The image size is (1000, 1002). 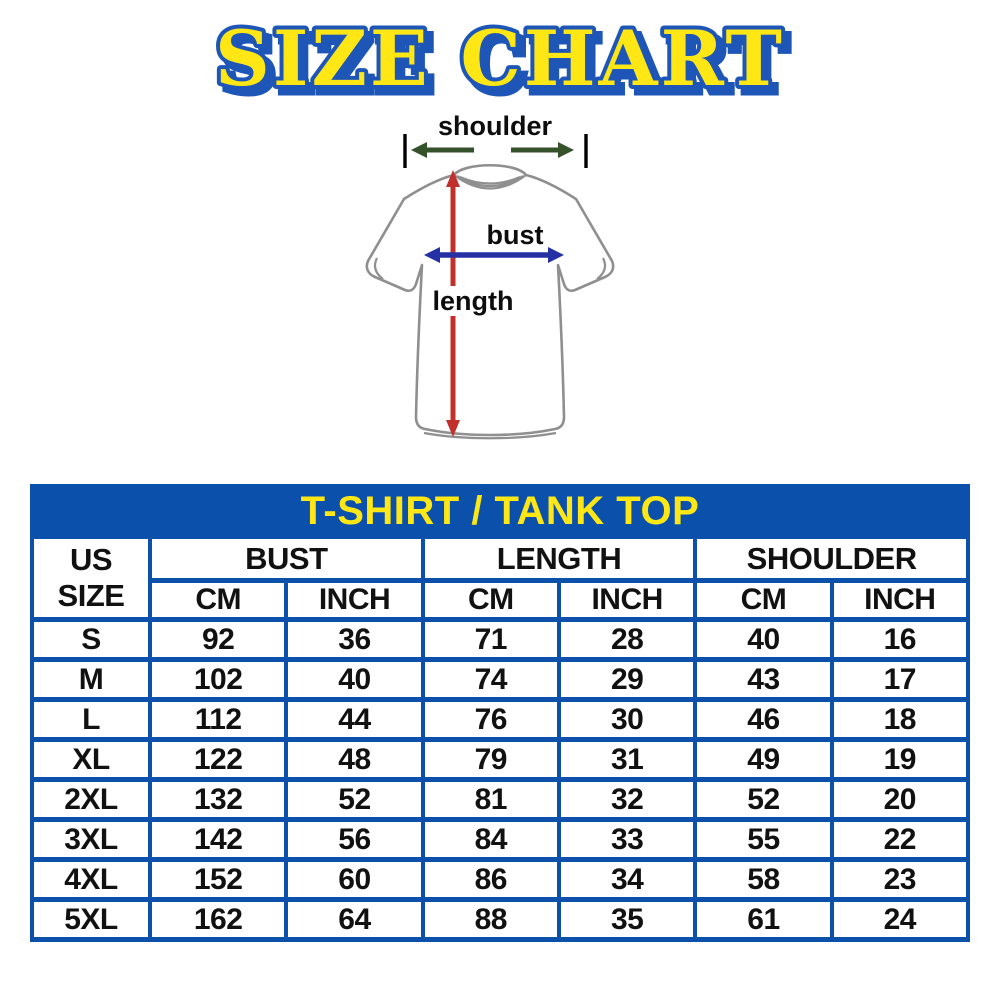 I want to click on value-cell: 88, so click(x=490, y=919).